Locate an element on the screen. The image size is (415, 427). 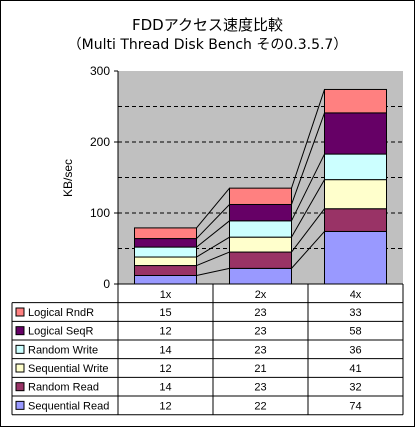
table-category-header: 1x is located at coordinates (166, 295).